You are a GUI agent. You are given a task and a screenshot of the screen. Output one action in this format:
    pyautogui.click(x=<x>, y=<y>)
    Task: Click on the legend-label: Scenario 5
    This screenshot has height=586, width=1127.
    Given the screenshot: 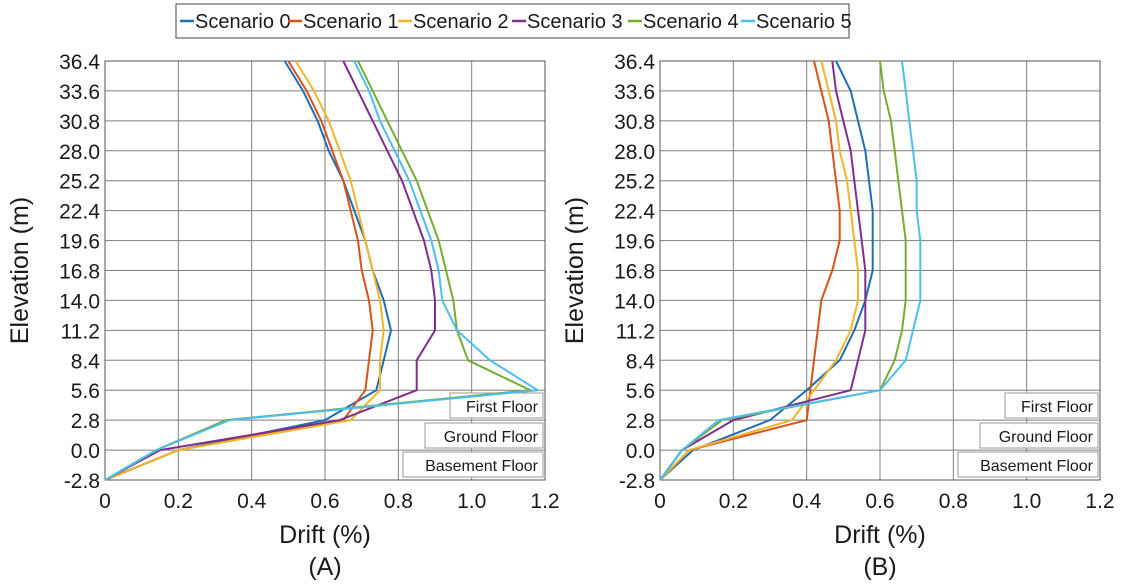 What is the action you would take?
    pyautogui.click(x=804, y=22)
    